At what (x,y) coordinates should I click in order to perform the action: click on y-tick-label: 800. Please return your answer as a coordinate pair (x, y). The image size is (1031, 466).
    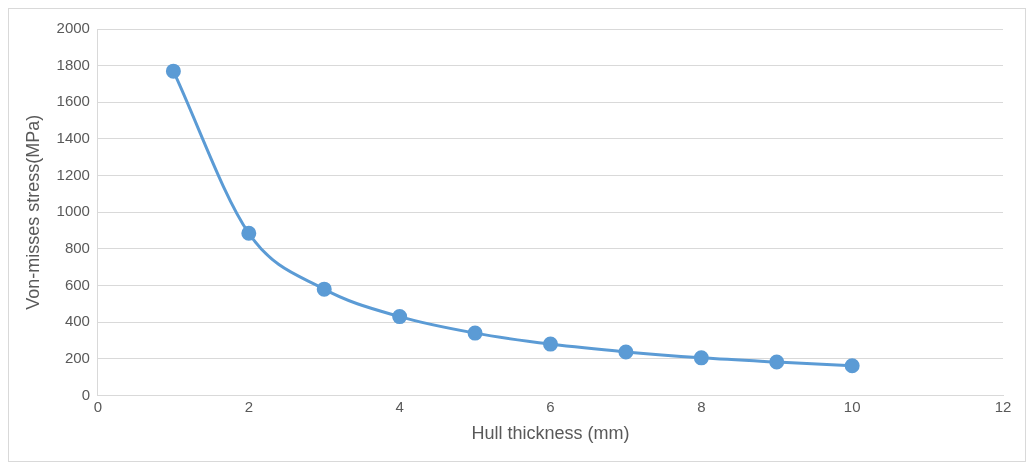
    Looking at the image, I should click on (77, 247).